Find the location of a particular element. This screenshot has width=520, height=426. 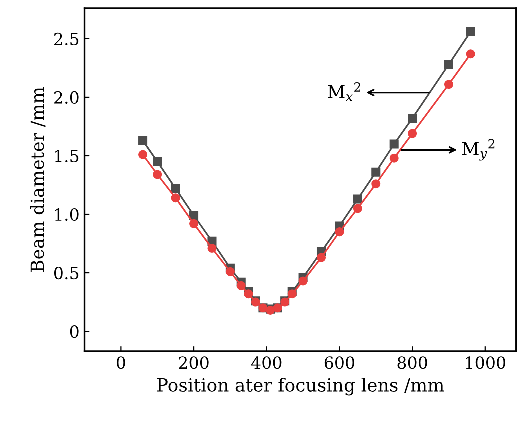

annotation: M$_{y}$$^{2}$ is located at coordinates (478, 150).